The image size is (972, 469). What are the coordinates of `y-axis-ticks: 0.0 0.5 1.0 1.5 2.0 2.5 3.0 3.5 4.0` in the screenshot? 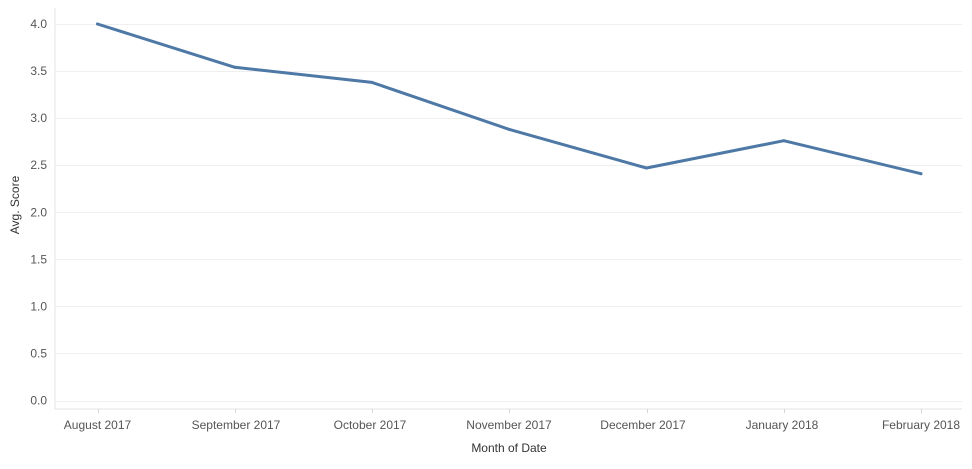 It's located at (38, 212).